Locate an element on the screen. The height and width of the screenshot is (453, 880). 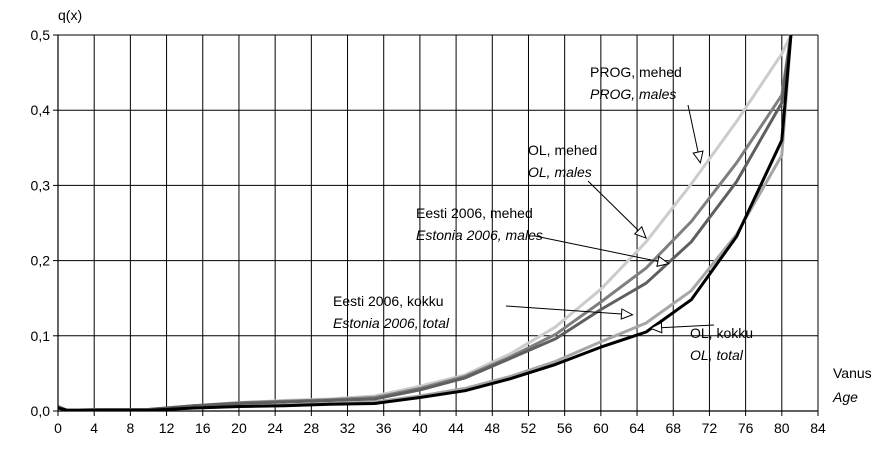
x-tick-label: 36 is located at coordinates (384, 428).